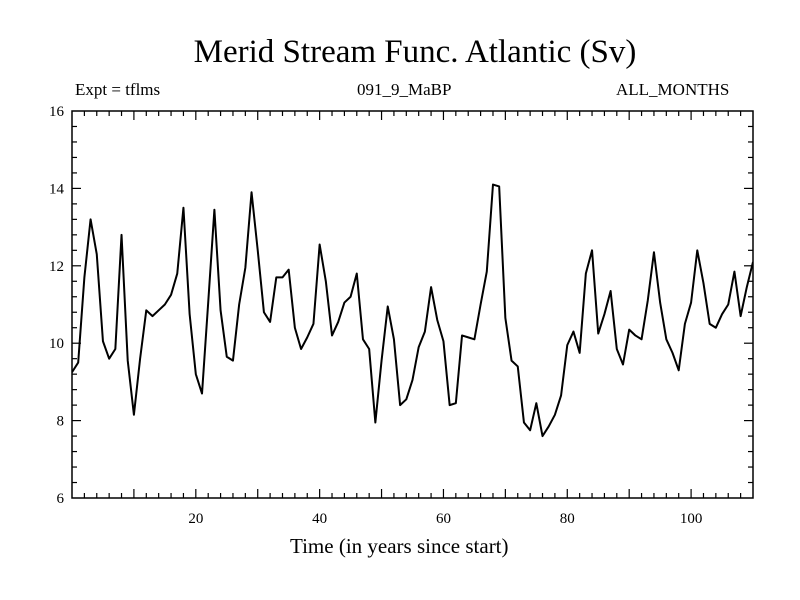 The width and height of the screenshot is (800, 600). Describe the element at coordinates (57, 189) in the screenshot. I see `y-tick-label: 14` at that location.